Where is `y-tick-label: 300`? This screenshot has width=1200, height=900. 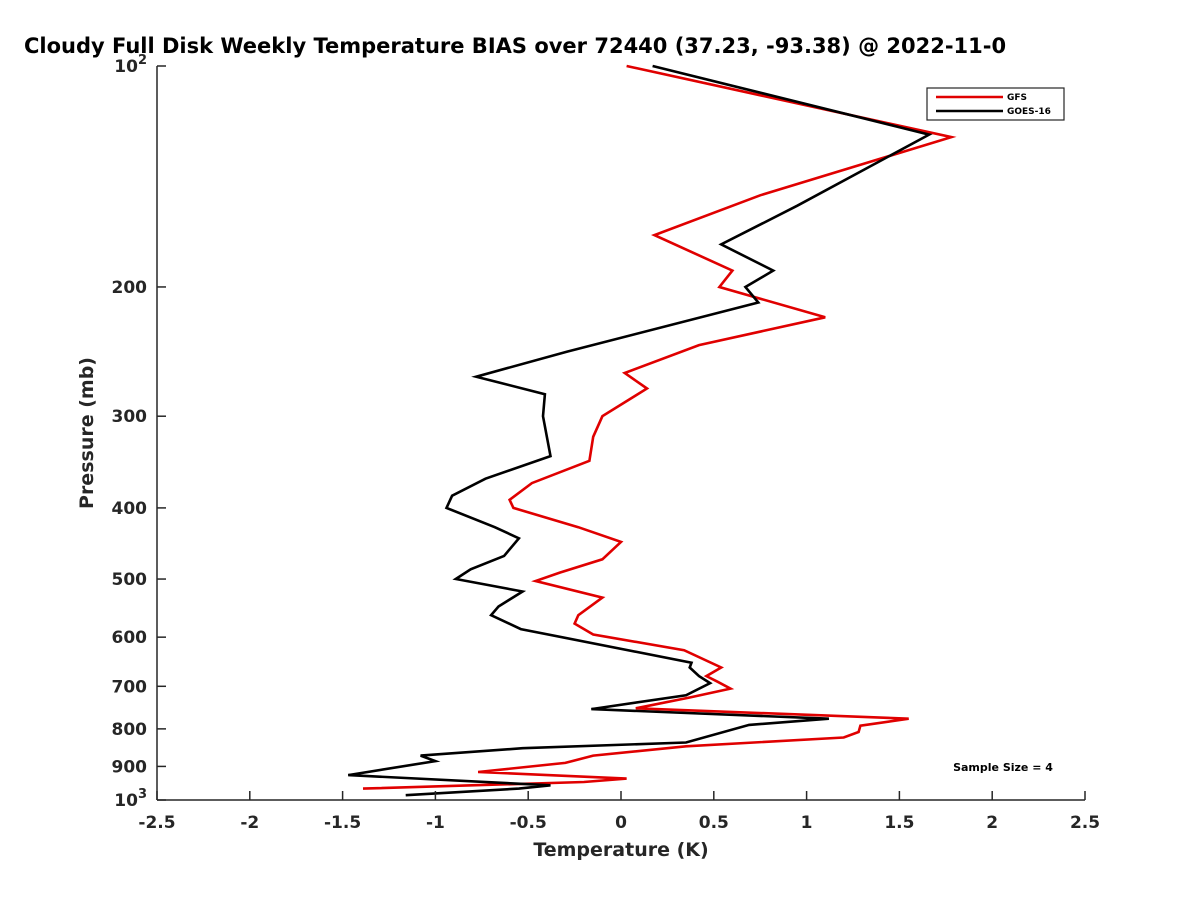 y-tick-label: 300 is located at coordinates (130, 417).